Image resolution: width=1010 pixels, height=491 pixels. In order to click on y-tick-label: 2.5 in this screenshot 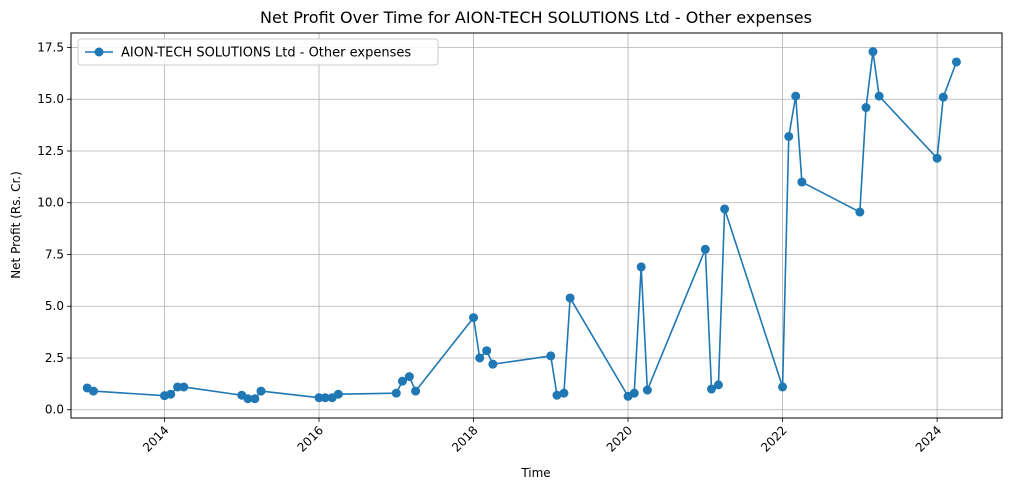, I will do `click(54, 358)`.